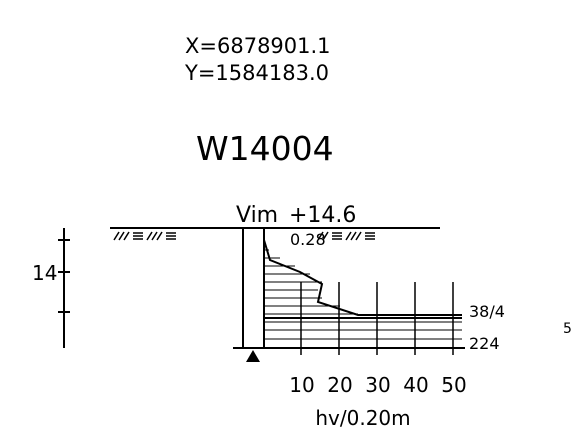 The image size is (573, 433). What do you see at coordinates (308, 239) in the screenshot?
I see `sublabel: 0.28` at bounding box center [308, 239].